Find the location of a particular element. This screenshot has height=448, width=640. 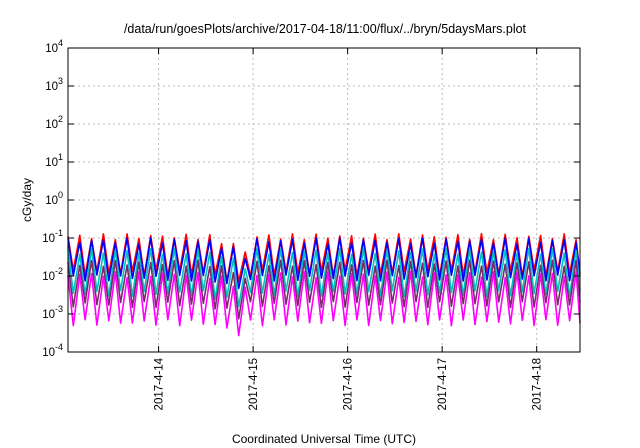

x-tick-label: 2017-4-16 is located at coordinates (349, 384).